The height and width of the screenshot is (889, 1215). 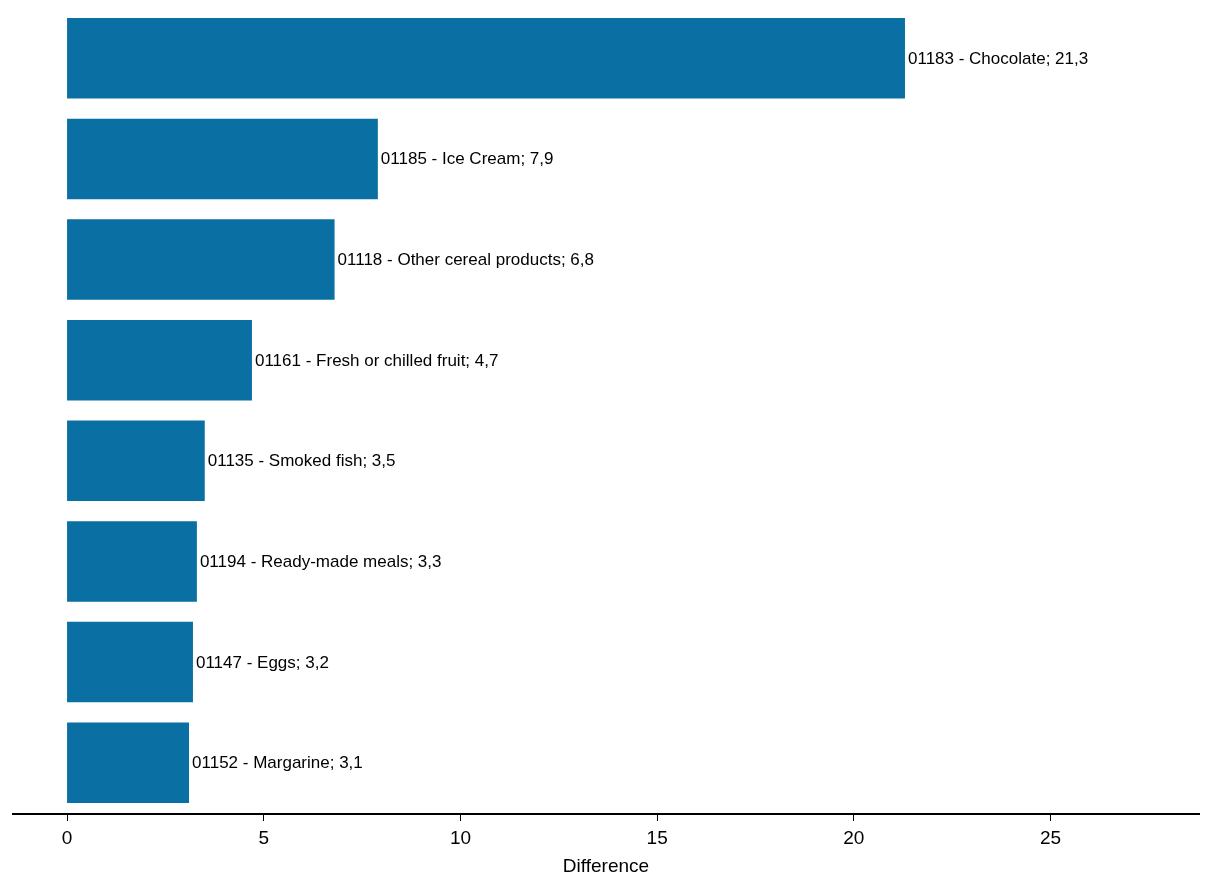 What do you see at coordinates (467, 159) in the screenshot?
I see `data-label: 01185 - Ice Cream; 7,9` at bounding box center [467, 159].